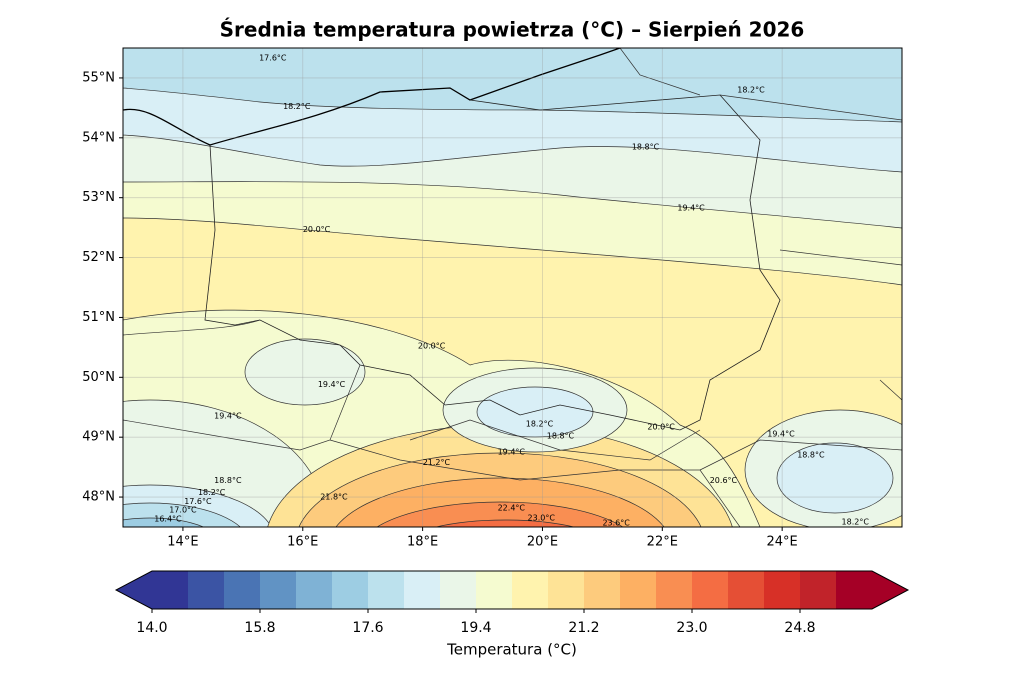 Image resolution: width=1024 pixels, height=683 pixels. What do you see at coordinates (691, 628) in the screenshot?
I see `colorbar-tick-label: 23.0` at bounding box center [691, 628].